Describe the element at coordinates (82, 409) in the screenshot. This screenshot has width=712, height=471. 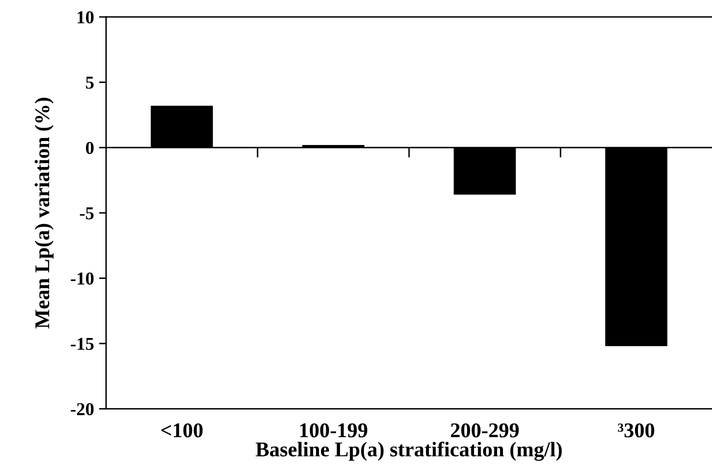
I see `y-tick-label: -20` at that location.